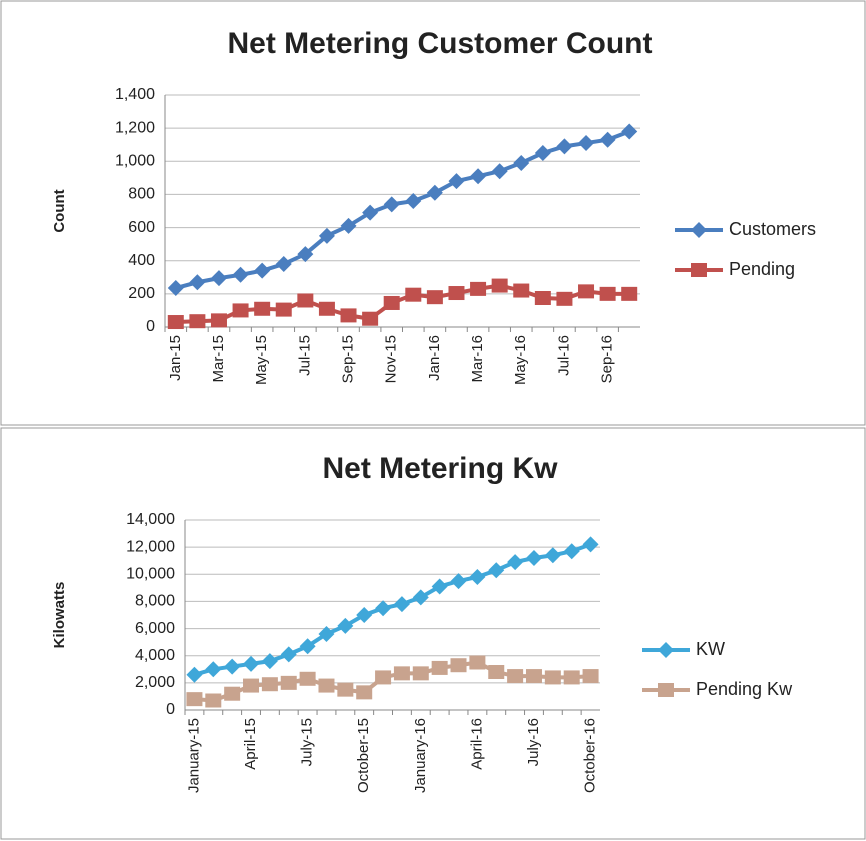  Describe the element at coordinates (520, 360) in the screenshot. I see `x-tick-label: May-16` at that location.